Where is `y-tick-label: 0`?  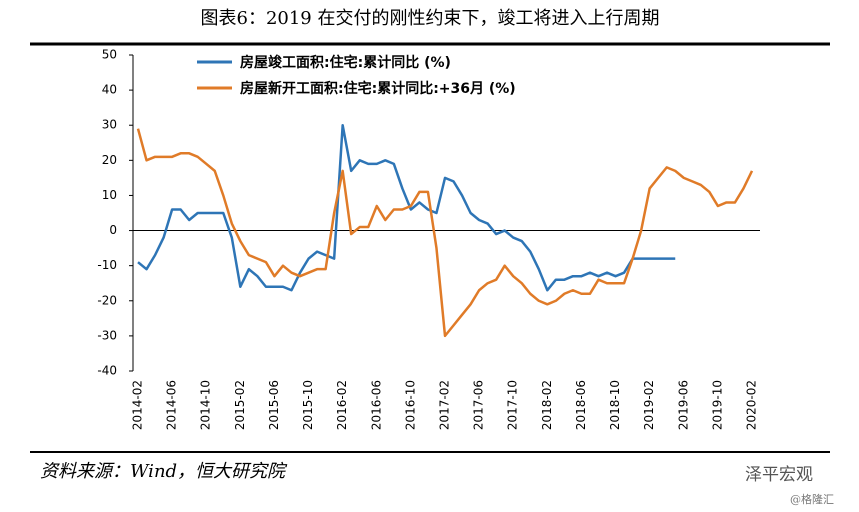 y-tick-label: 0 is located at coordinates (113, 230).